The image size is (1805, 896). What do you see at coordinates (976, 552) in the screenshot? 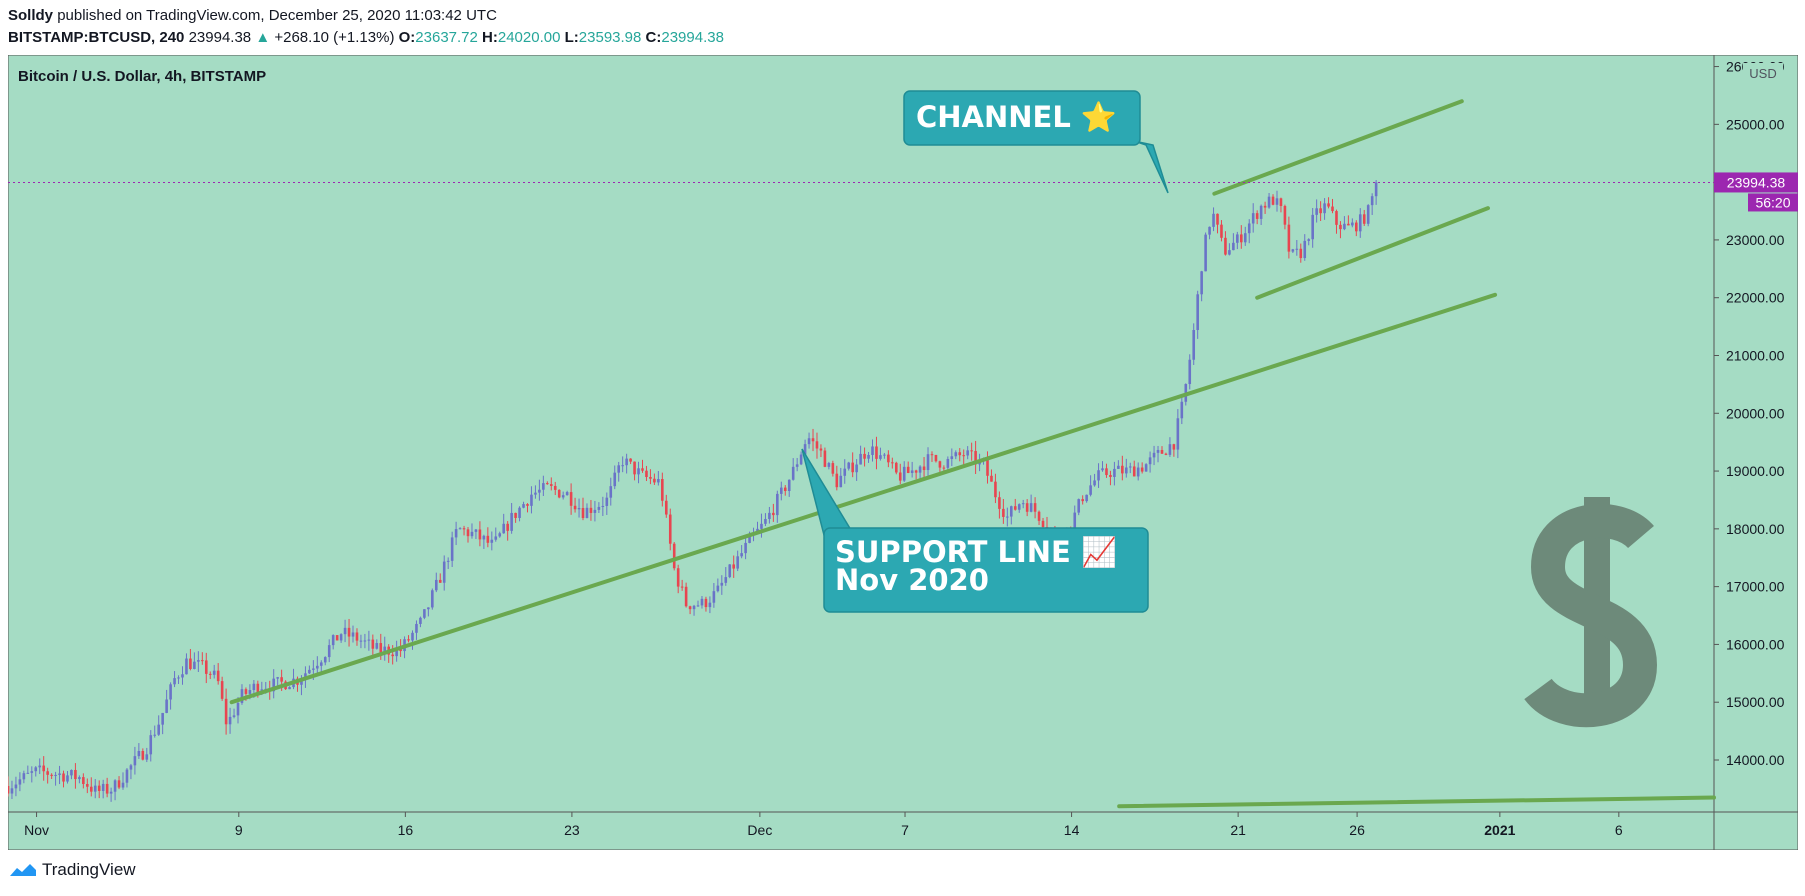
I see `support-callout-line1: SUPPORT LINE 📈` at bounding box center [976, 552].